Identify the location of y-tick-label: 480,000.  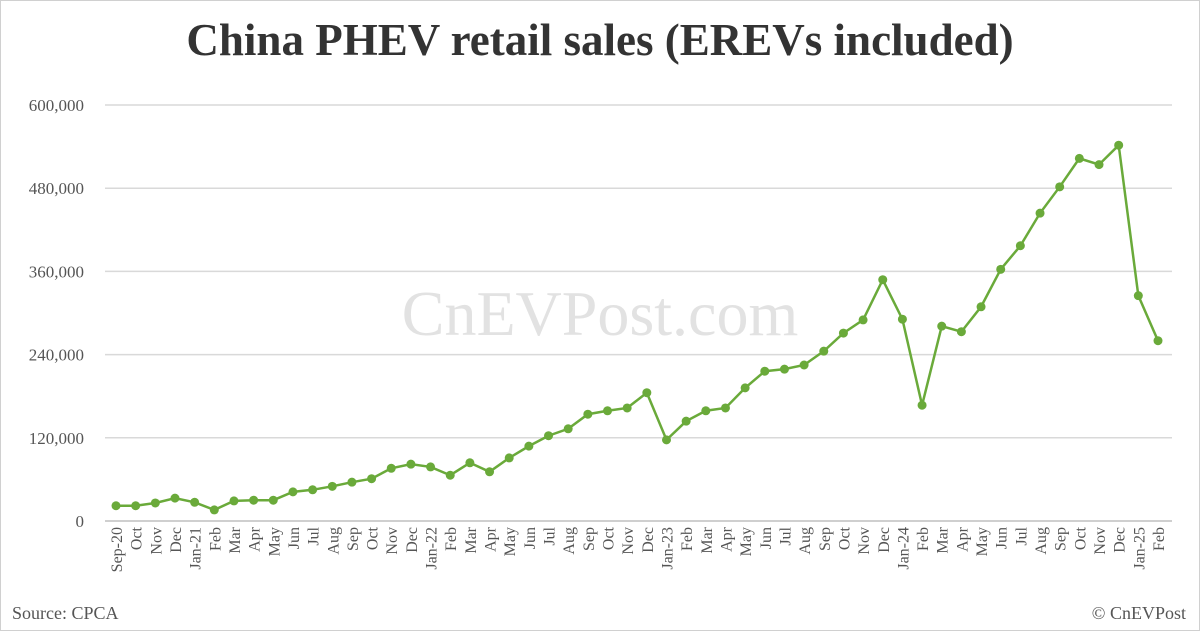
(56, 188).